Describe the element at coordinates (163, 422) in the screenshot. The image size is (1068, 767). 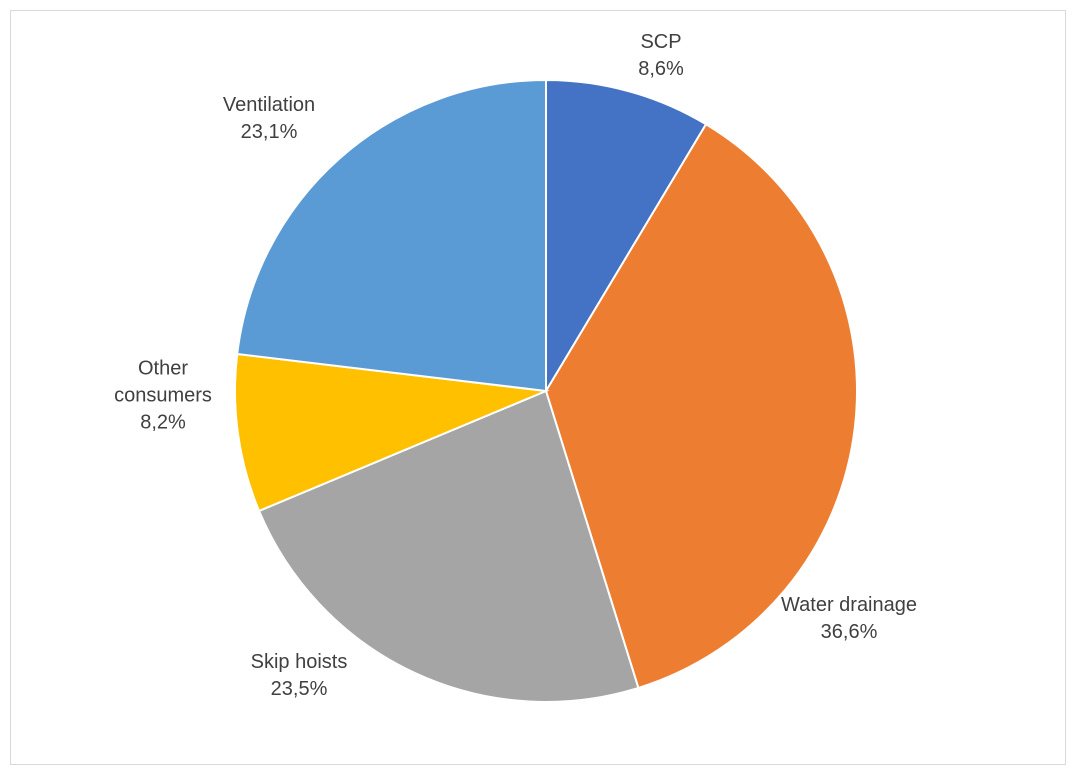
I see `slice-value-label: 8,2%` at that location.